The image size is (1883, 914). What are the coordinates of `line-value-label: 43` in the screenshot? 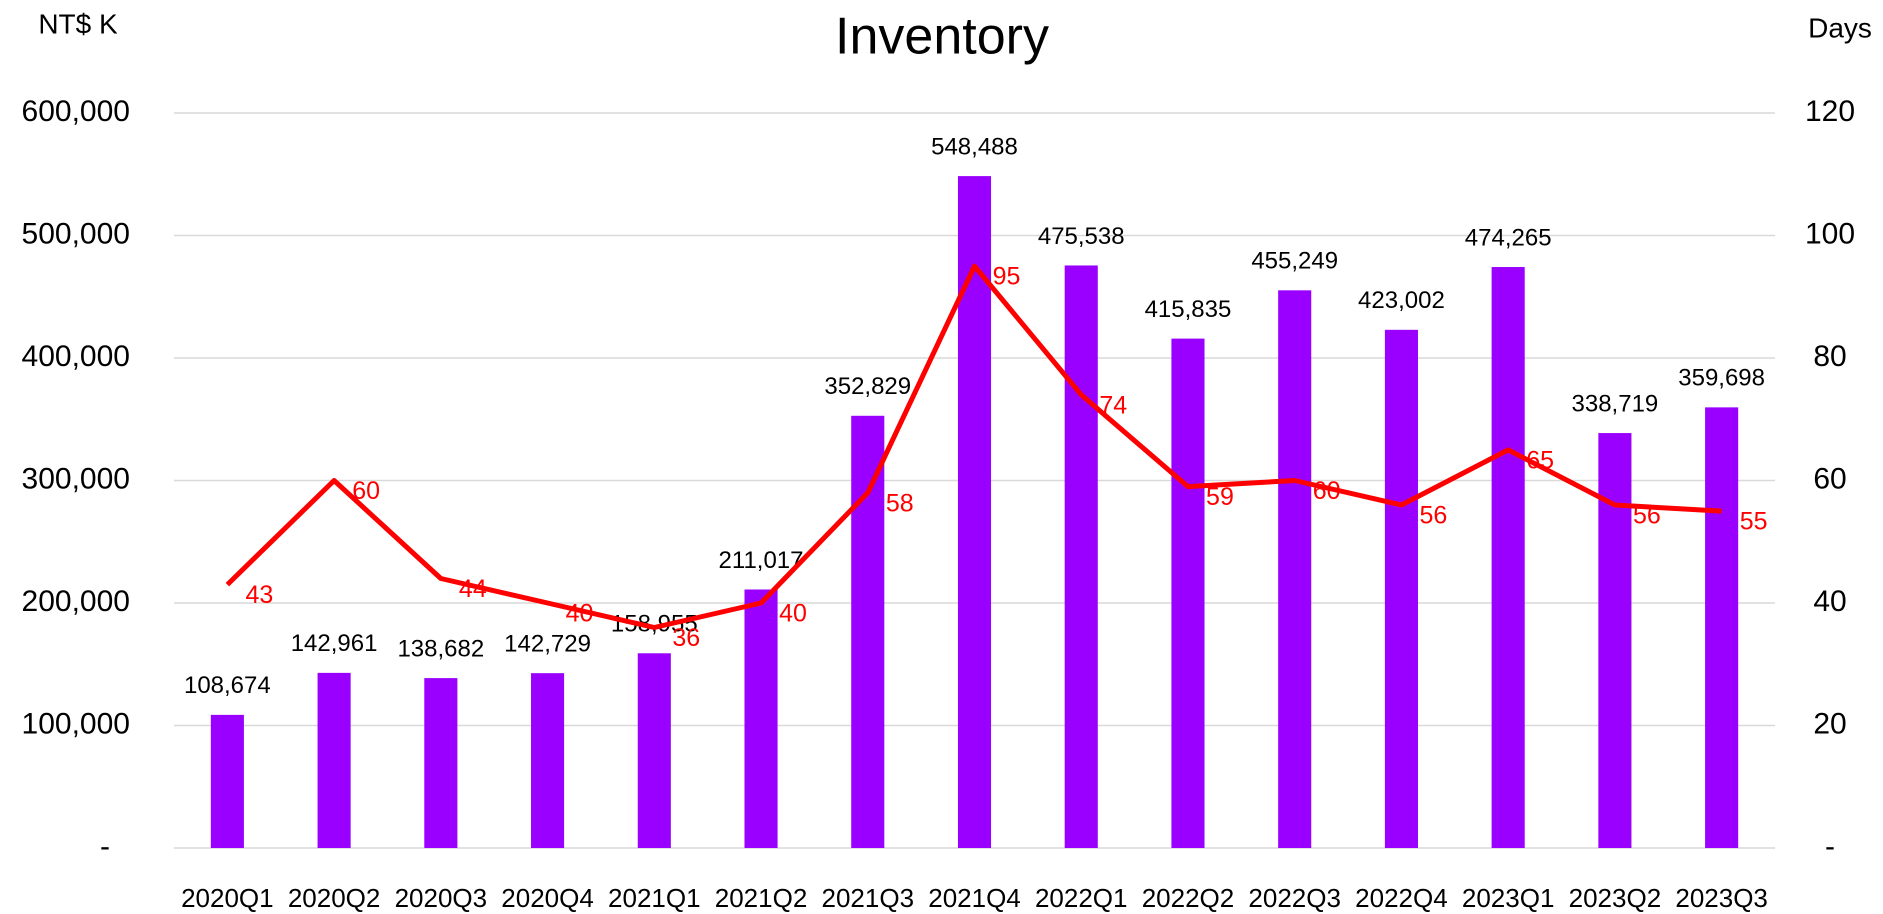 It's located at (259, 595).